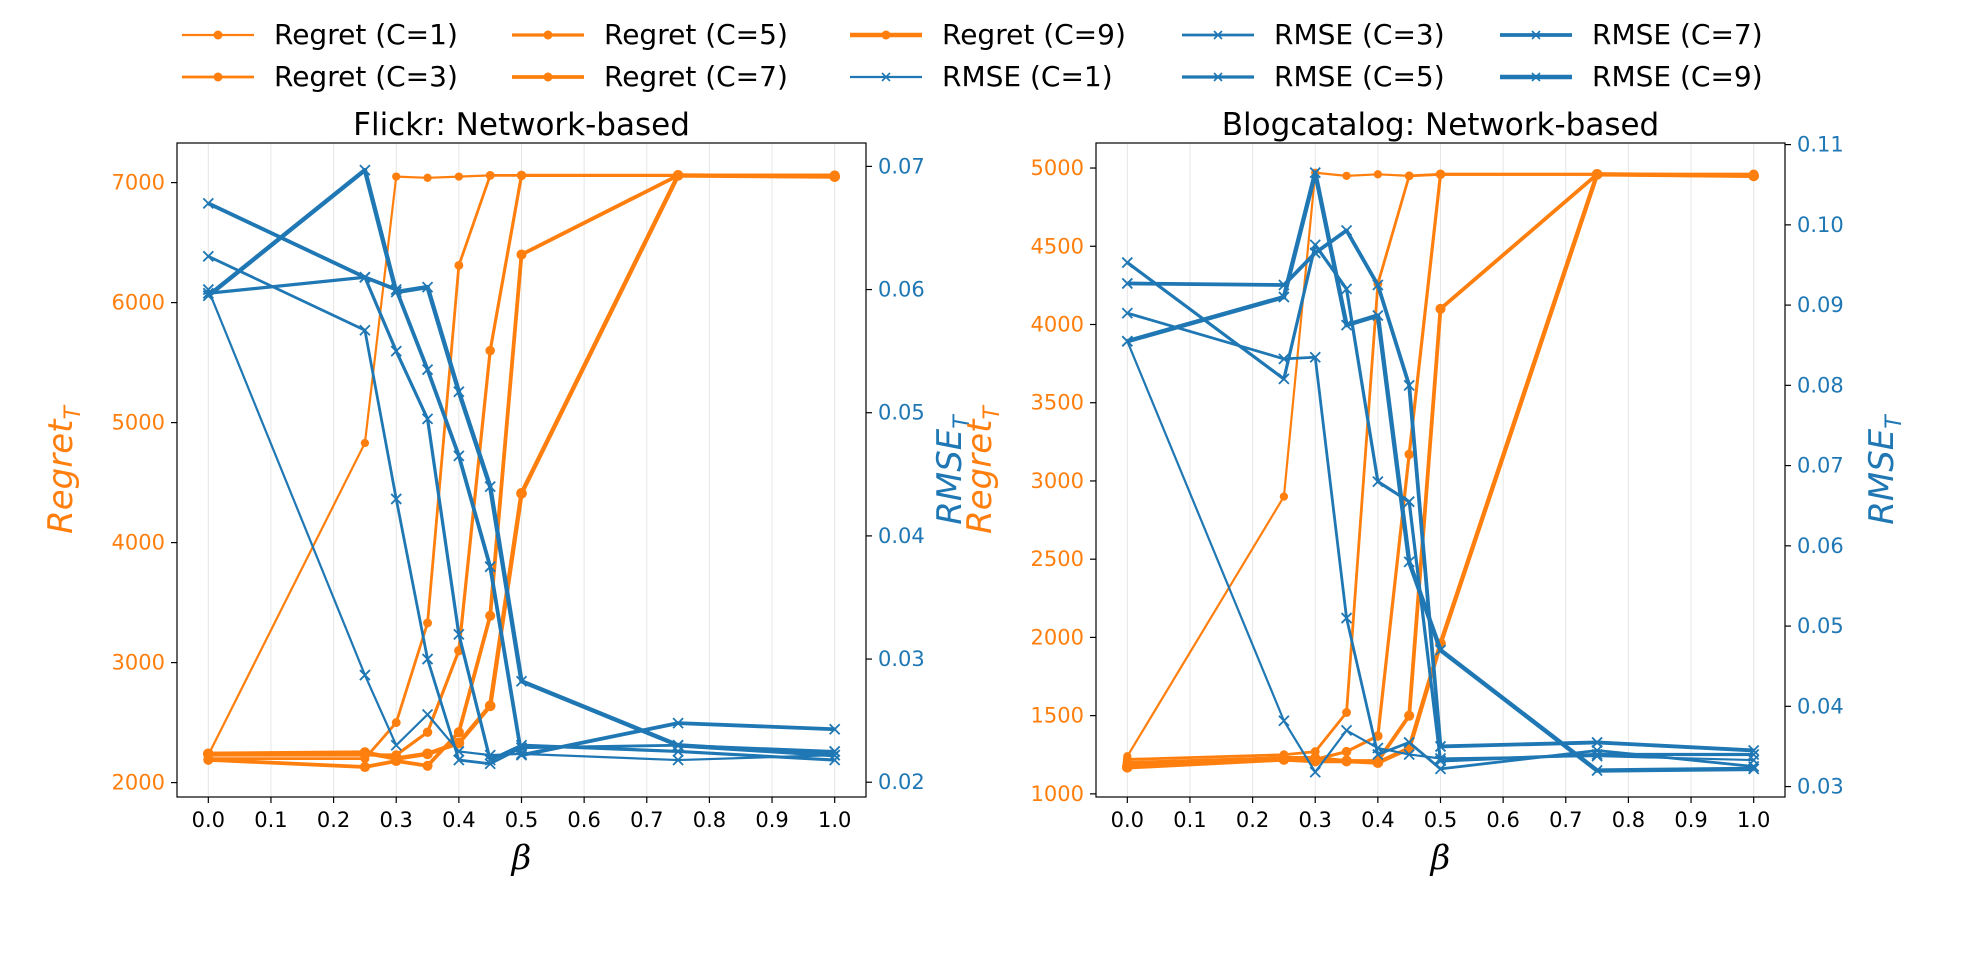 This screenshot has width=1964, height=968. I want to click on y-right-tick-label: 0.11, so click(1820, 145).